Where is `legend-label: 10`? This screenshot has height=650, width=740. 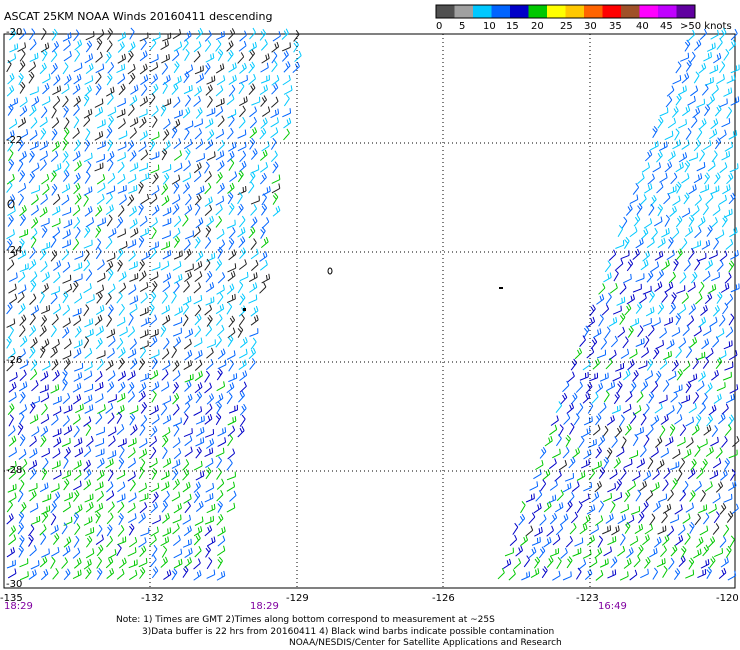 legend-label: 10 is located at coordinates (489, 26).